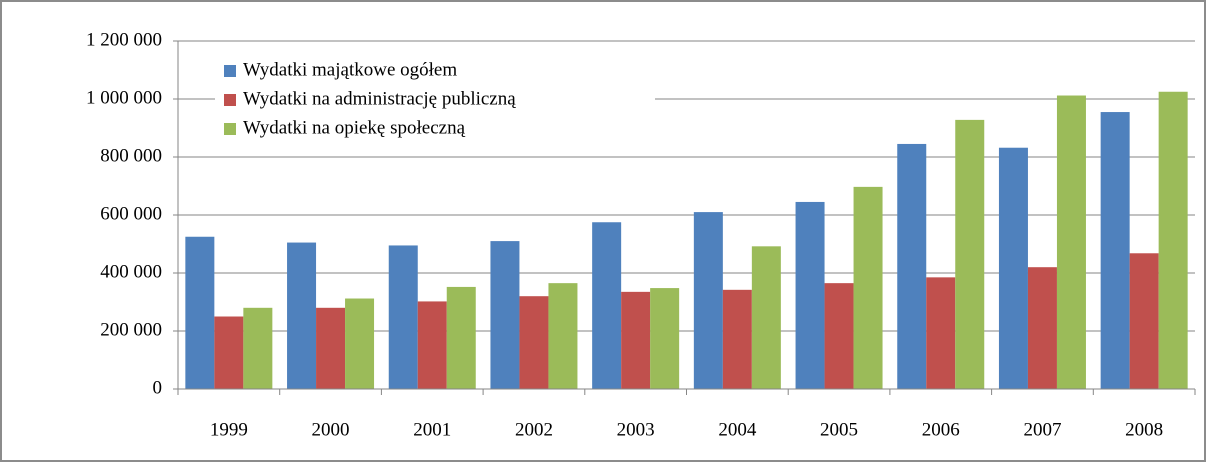 Image resolution: width=1206 pixels, height=462 pixels. What do you see at coordinates (737, 429) in the screenshot?
I see `x-tick-label: 2004` at bounding box center [737, 429].